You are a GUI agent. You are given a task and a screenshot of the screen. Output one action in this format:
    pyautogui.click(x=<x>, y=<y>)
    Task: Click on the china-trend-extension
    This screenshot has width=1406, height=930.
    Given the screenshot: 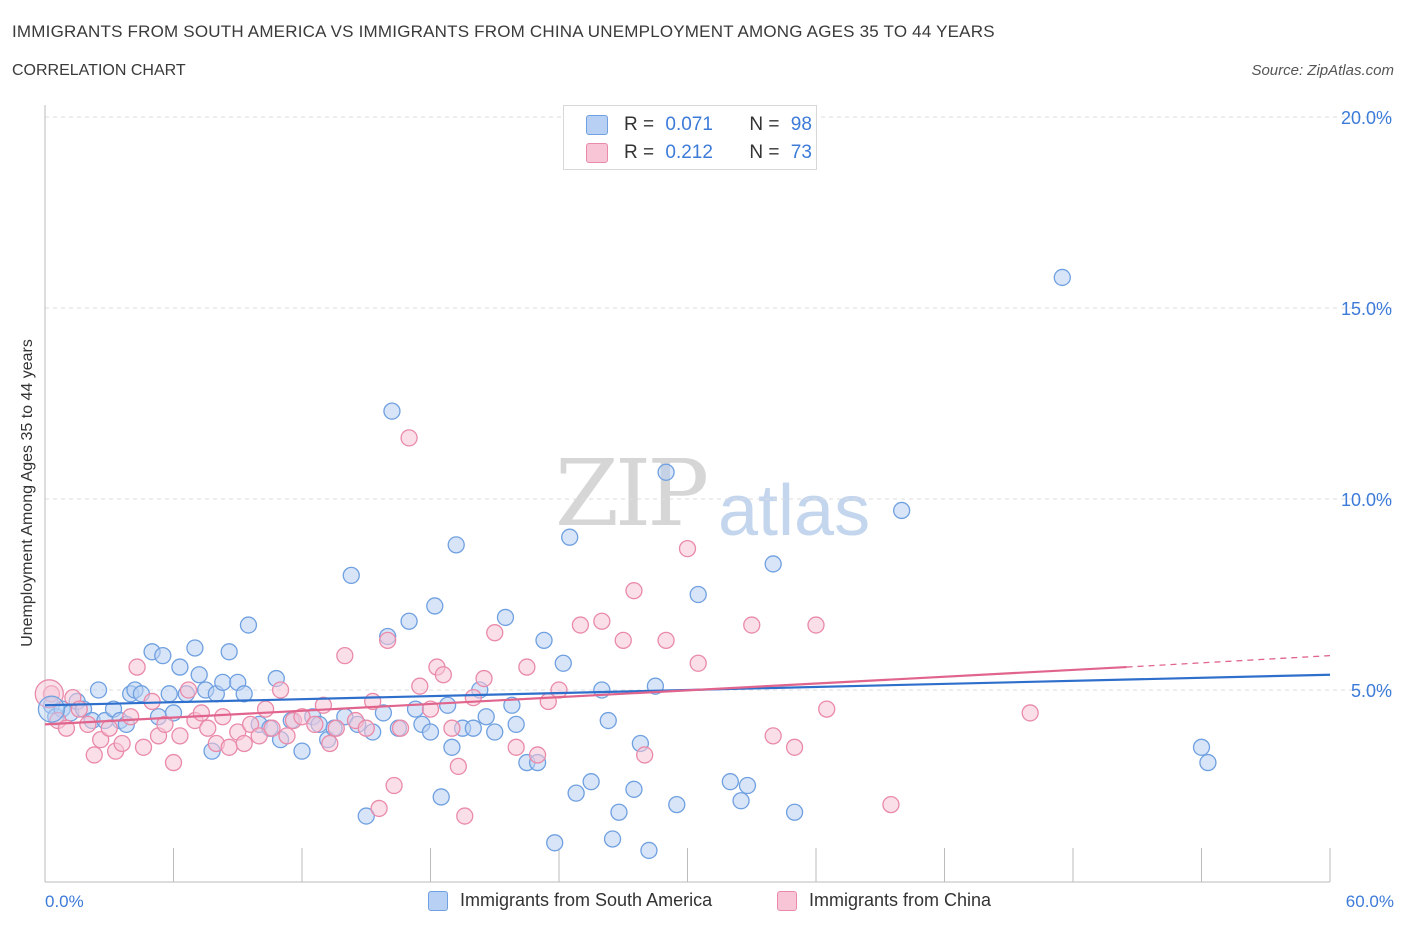 What is the action you would take?
    pyautogui.click(x=1228, y=661)
    